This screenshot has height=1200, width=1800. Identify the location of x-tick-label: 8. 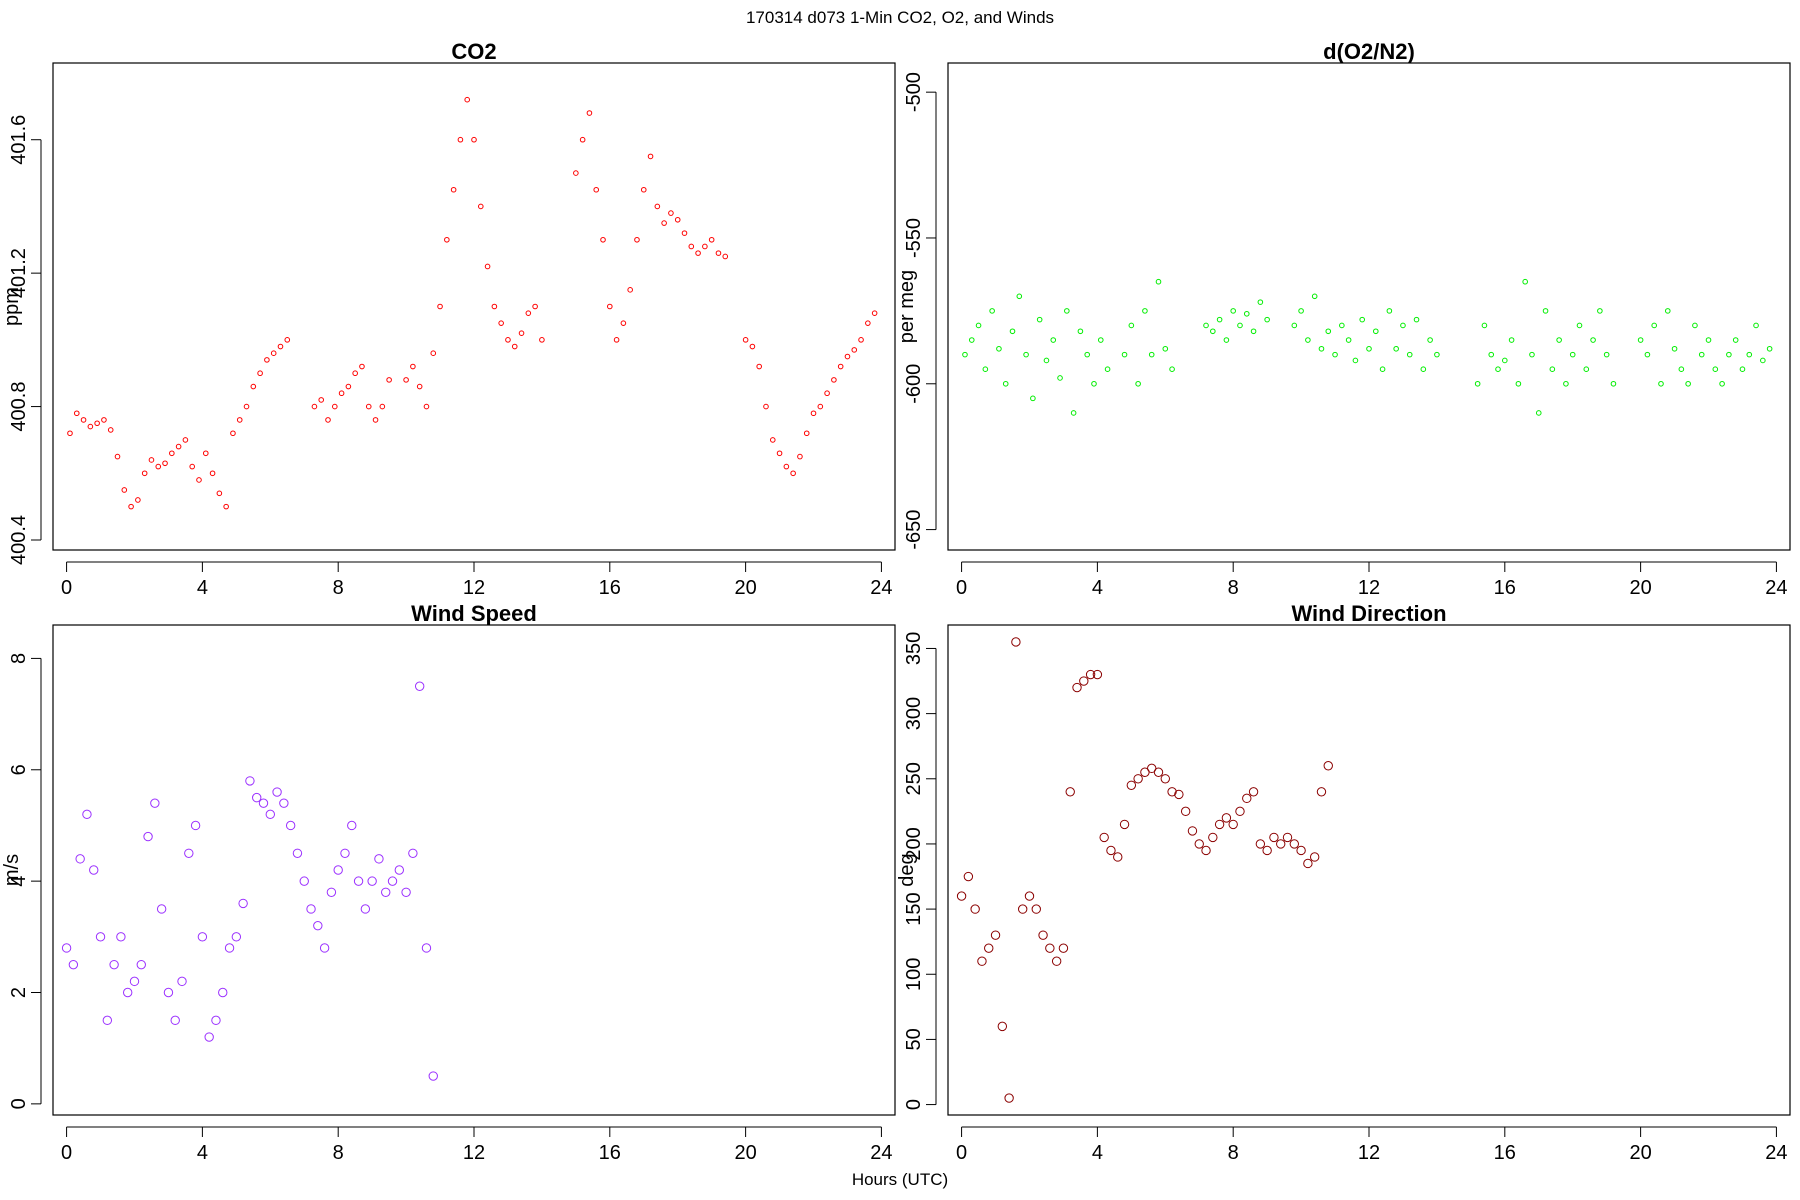
(1233, 1153).